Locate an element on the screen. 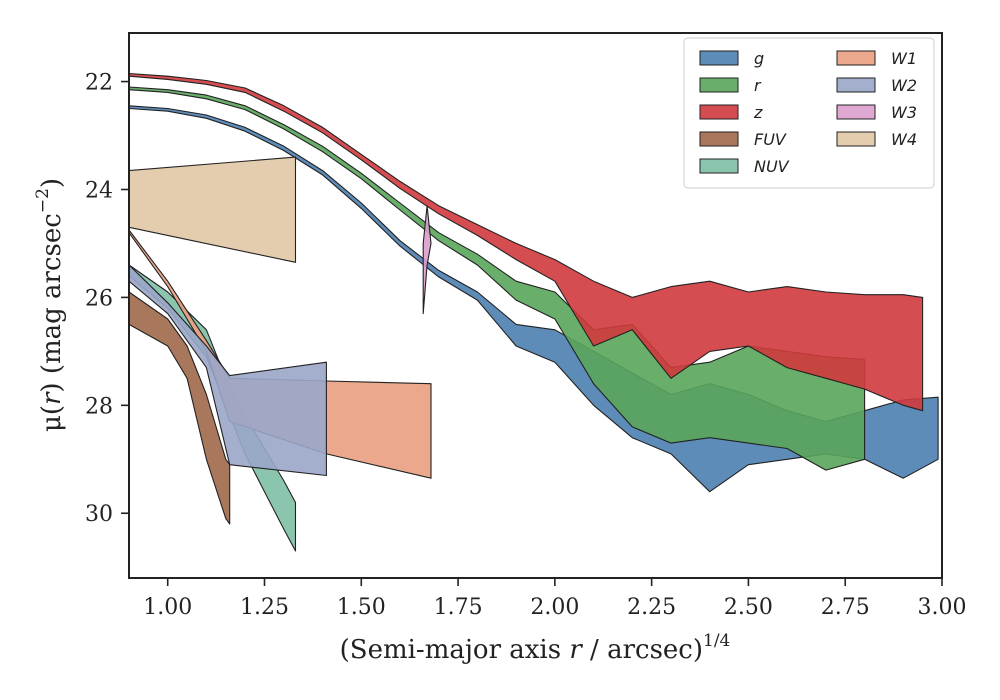 This screenshot has width=1000, height=700. legend: grz FUV NUV W1 W2 W3 W4 is located at coordinates (809, 113).